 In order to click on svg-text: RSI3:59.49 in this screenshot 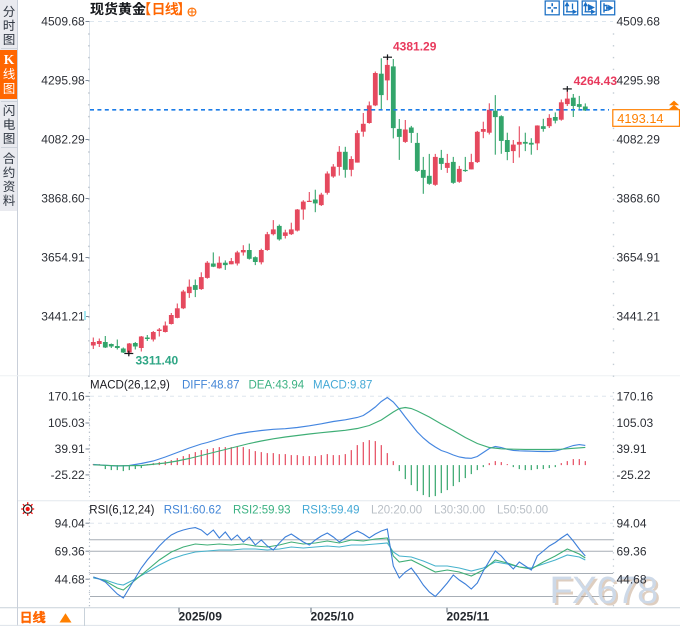, I will do `click(331, 511)`.